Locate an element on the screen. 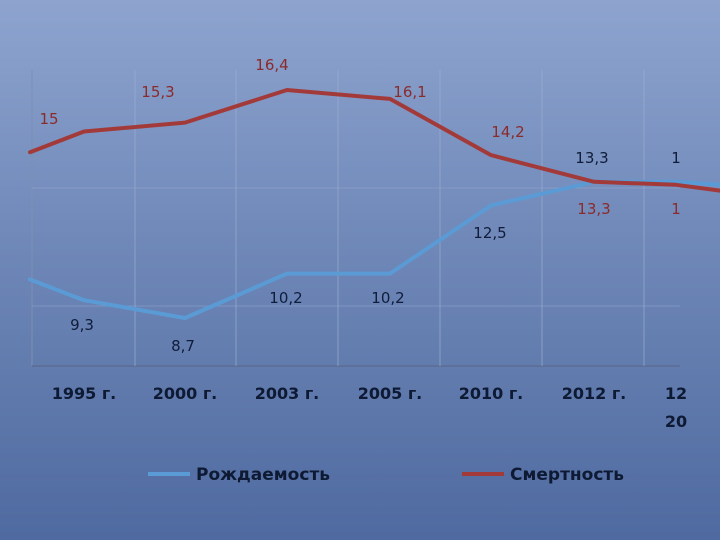 The image size is (720, 540). data-label-death: 14,2 is located at coordinates (507, 132).